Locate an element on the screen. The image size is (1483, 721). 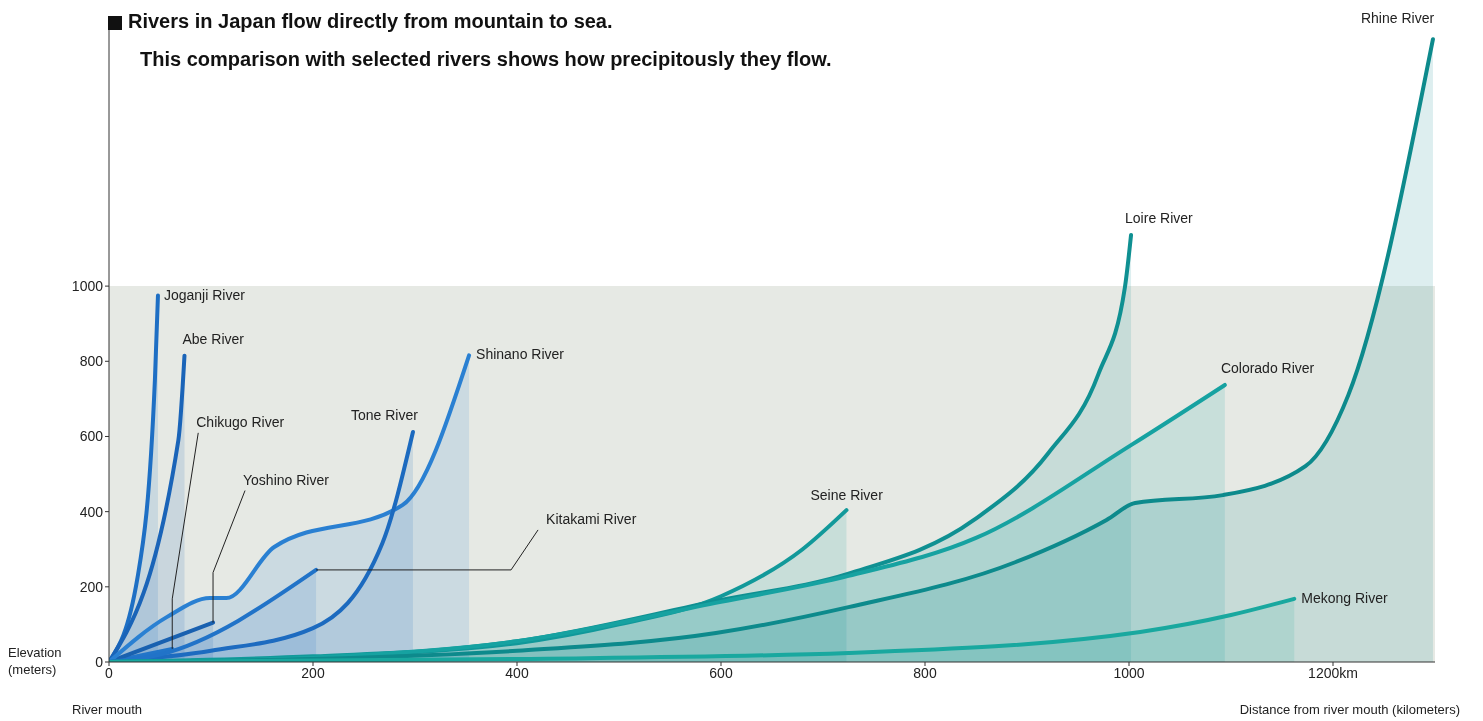
y-tick-label: 0 is located at coordinates (99, 661).